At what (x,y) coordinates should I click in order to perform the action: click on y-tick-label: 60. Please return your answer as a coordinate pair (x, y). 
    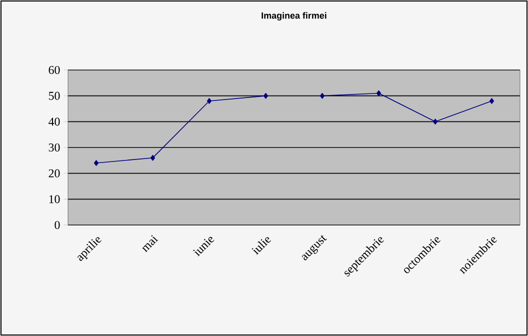
    Looking at the image, I should click on (54, 70).